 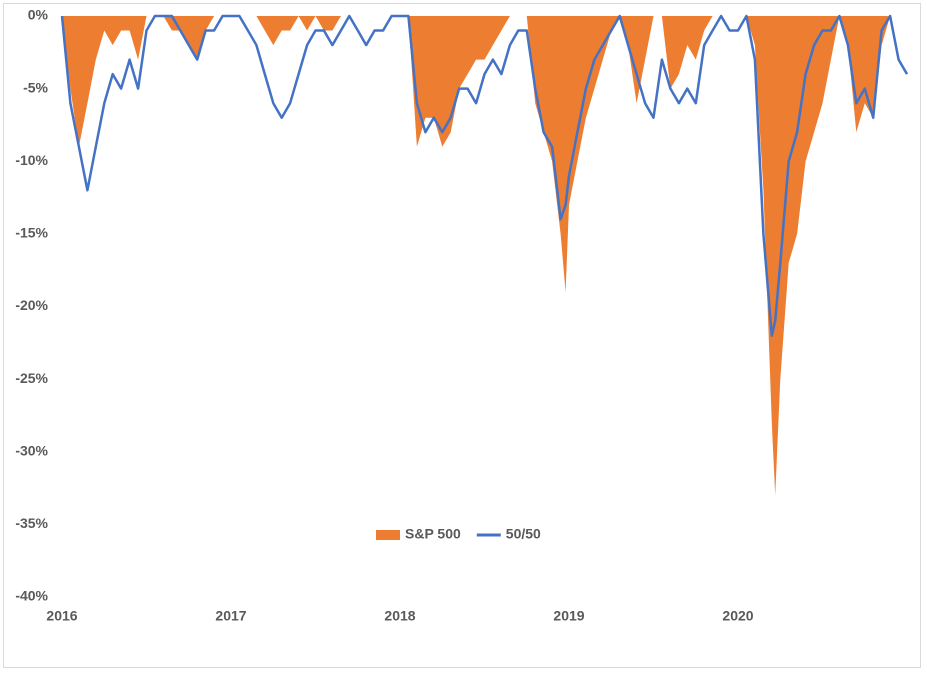 What do you see at coordinates (31, 160) in the screenshot?
I see `y-tick-label: -10%` at bounding box center [31, 160].